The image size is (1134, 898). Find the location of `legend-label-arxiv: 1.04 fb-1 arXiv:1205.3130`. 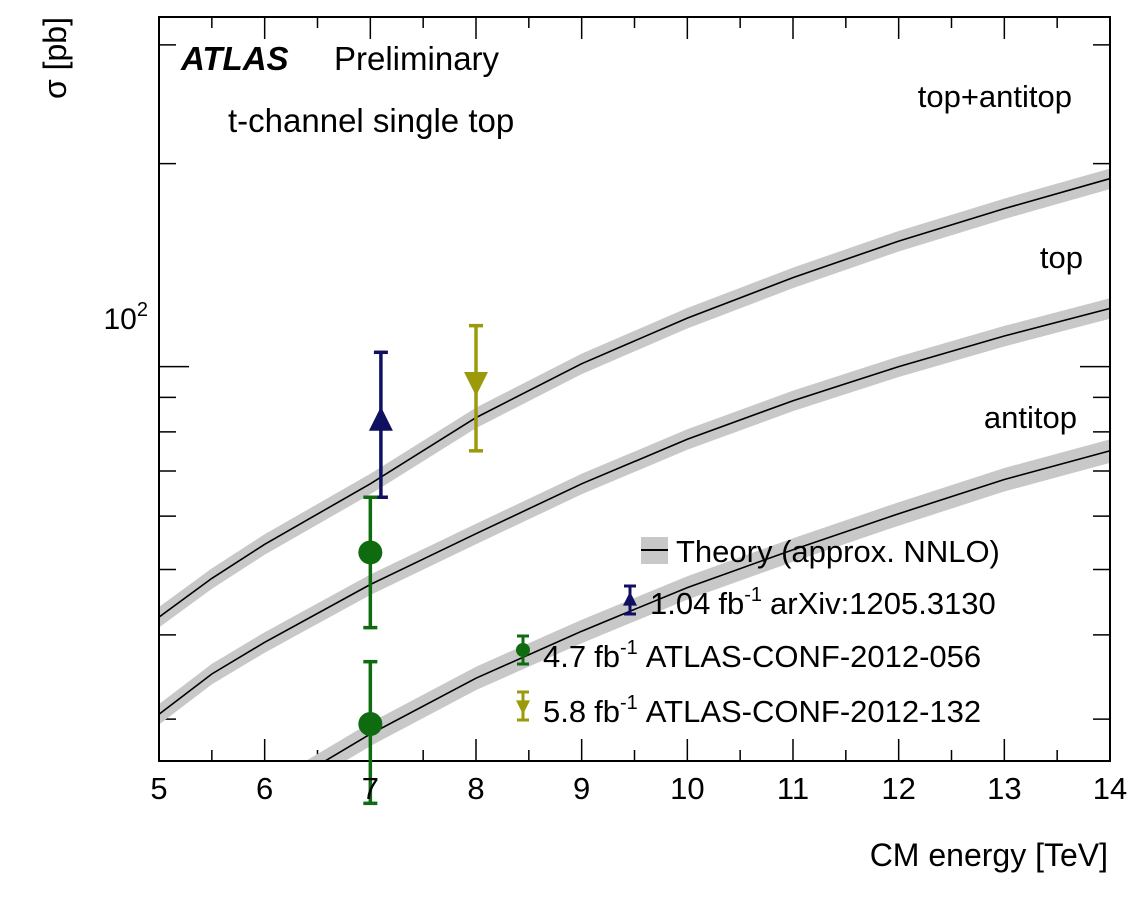

legend-label-arxiv: 1.04 fb-1 arXiv:1205.3130 is located at coordinates (823, 602).